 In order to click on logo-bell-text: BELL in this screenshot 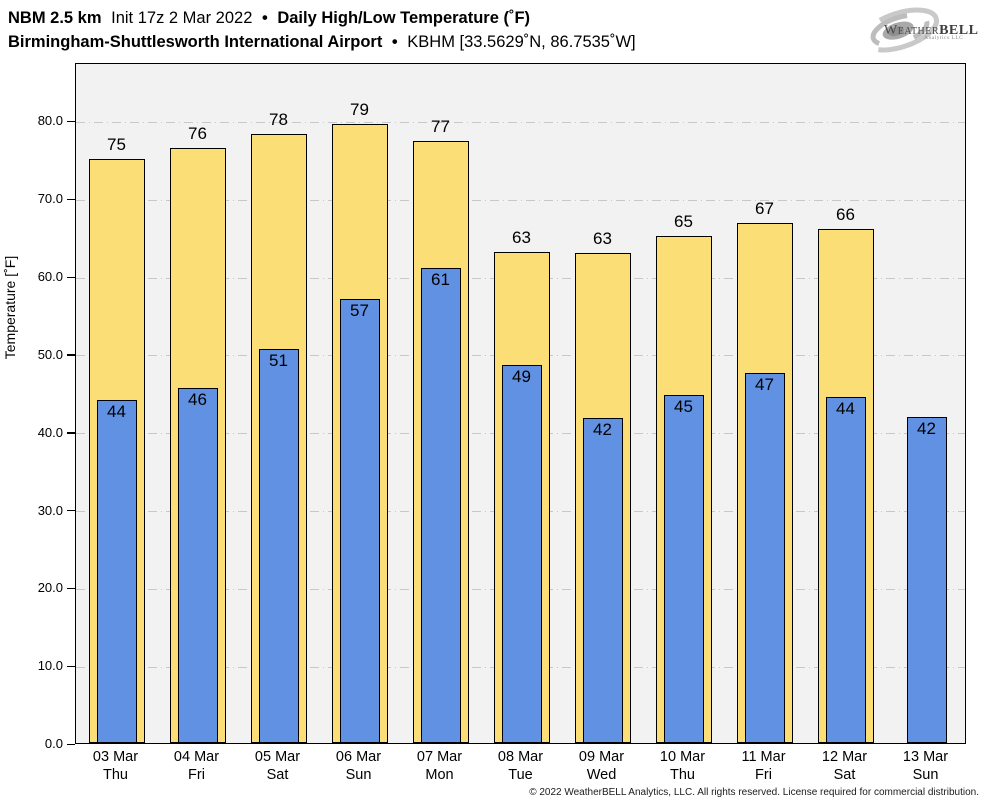, I will do `click(959, 30)`.